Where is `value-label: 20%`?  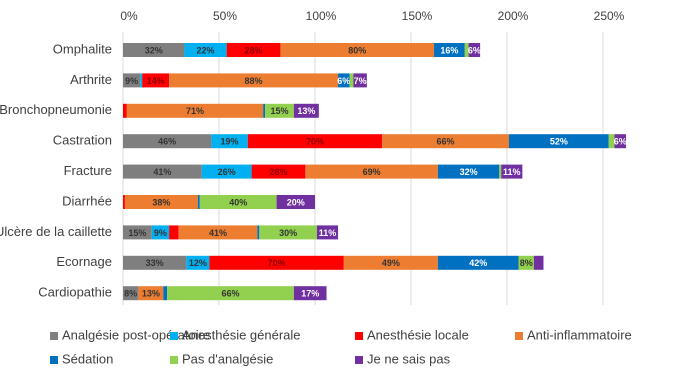 value-label: 20% is located at coordinates (296, 202).